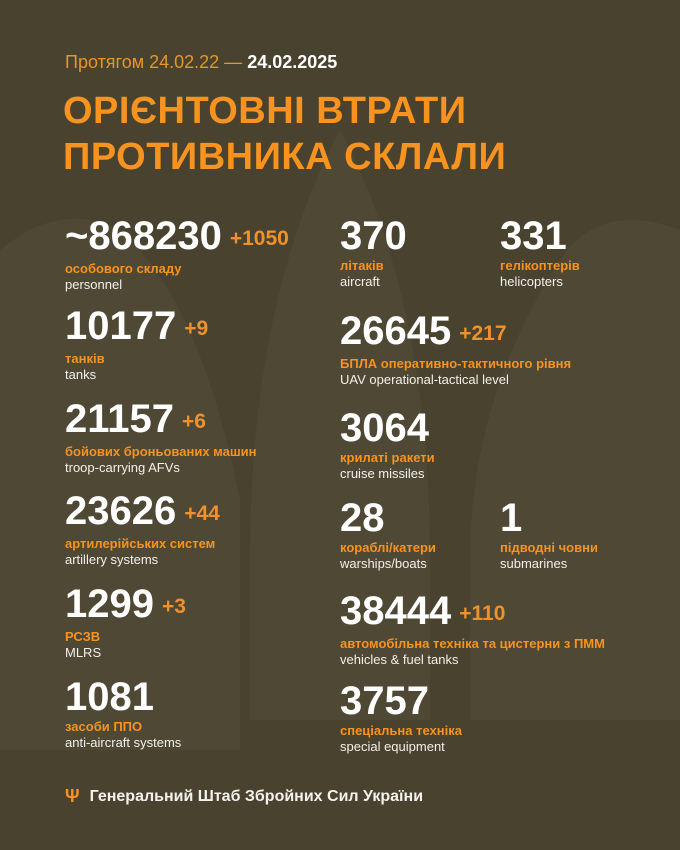  Describe the element at coordinates (472, 643) in the screenshot. I see `stat-label-ua: автомобільна техніка та цистерни з ПММ` at that location.